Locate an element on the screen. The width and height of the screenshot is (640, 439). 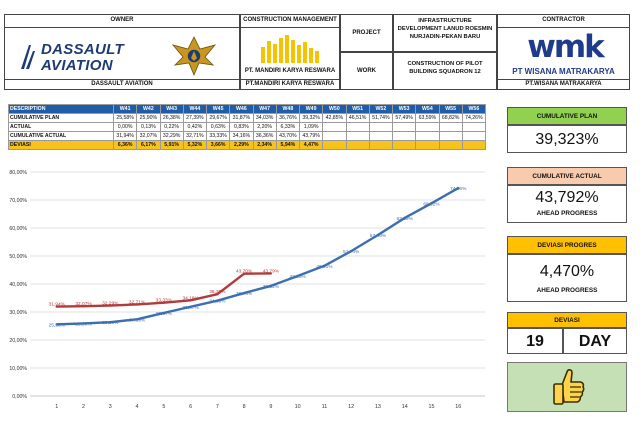
table-cell: 36,36% is located at coordinates (264, 136).